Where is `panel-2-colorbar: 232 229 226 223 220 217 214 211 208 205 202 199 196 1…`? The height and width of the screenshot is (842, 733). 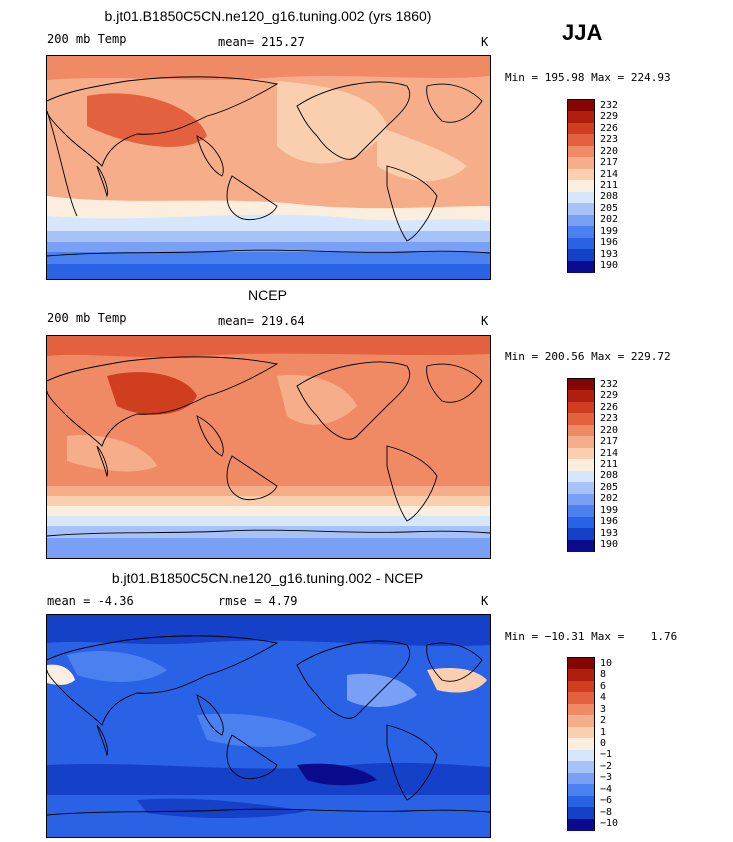
panel-2-colorbar: 232 229 226 223 220 217 214 211 208 205 202 199 196 1… is located at coordinates (592, 465).